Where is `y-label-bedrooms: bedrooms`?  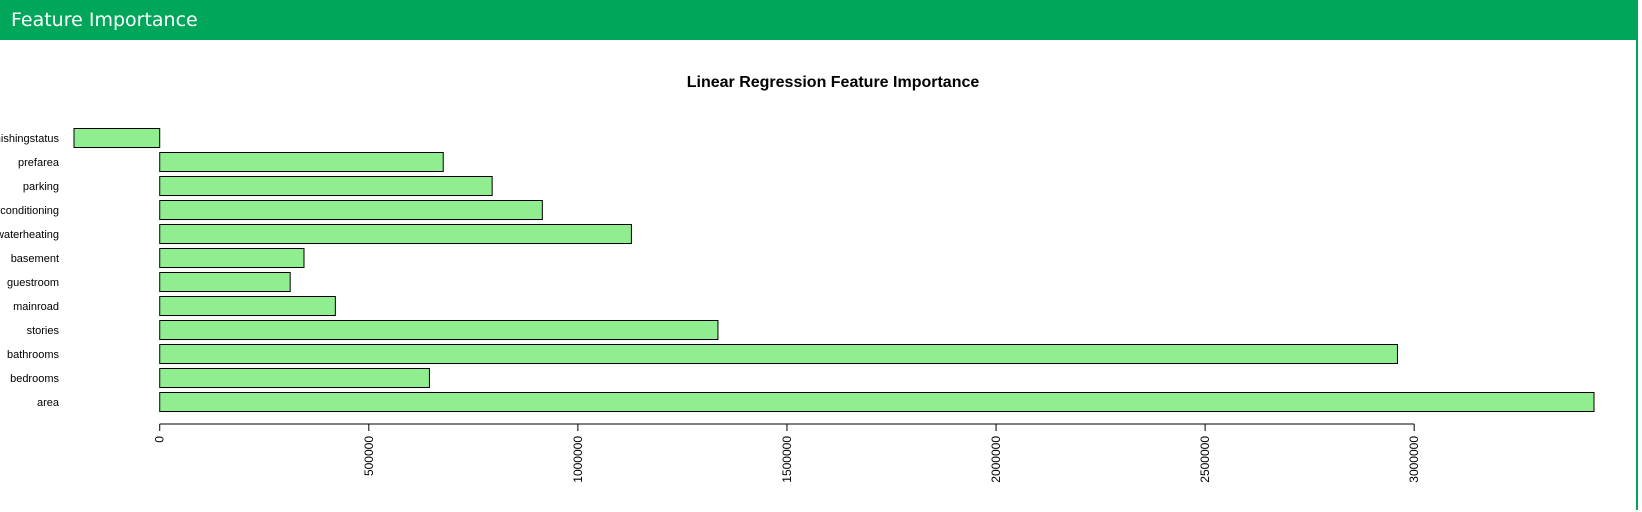
y-label-bedrooms: bedrooms is located at coordinates (34, 379).